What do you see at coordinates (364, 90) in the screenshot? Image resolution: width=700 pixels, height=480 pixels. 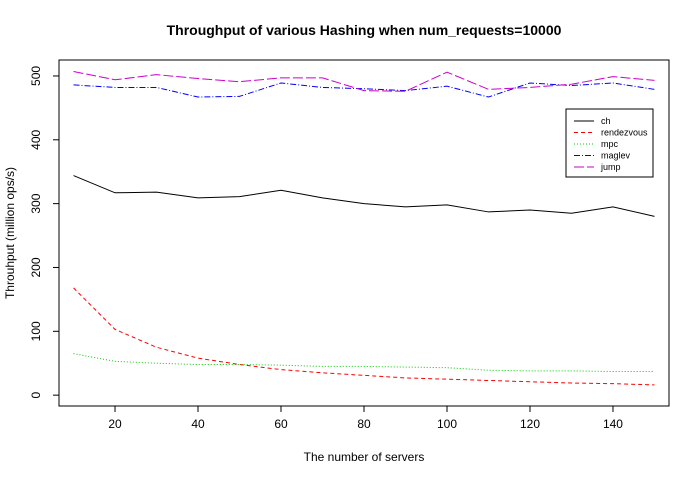 I see `series-line-maglev` at bounding box center [364, 90].